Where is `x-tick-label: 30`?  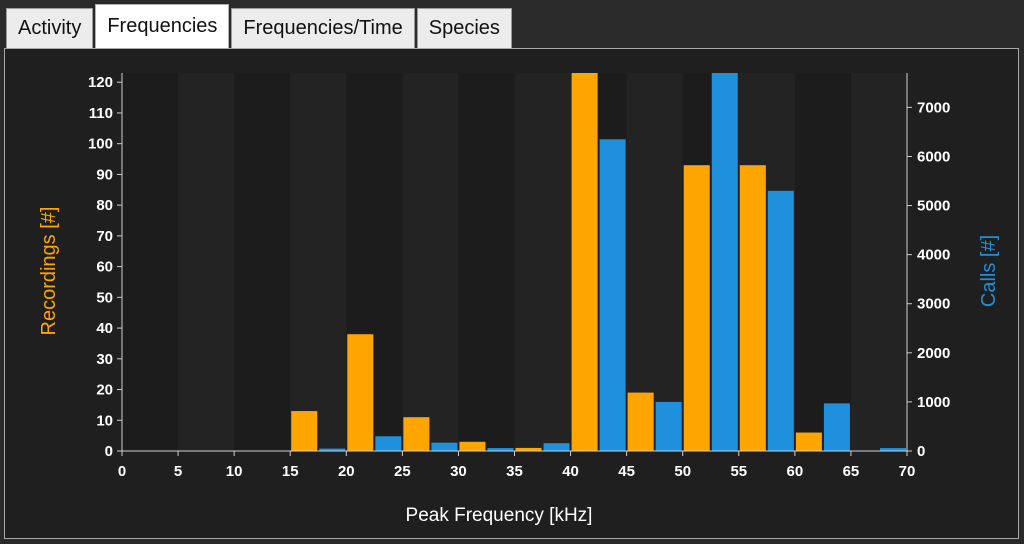 x-tick-label: 30 is located at coordinates (458, 471).